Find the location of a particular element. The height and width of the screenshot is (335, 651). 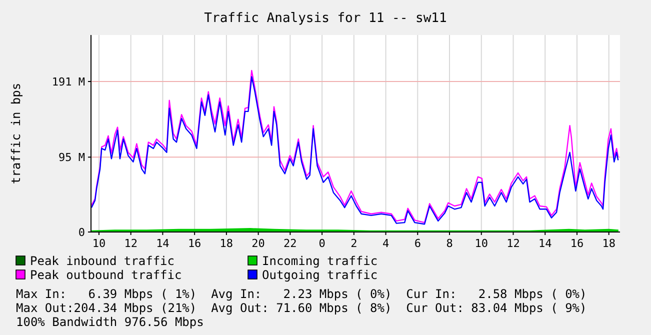

x-tick-label: 20 is located at coordinates (258, 243).